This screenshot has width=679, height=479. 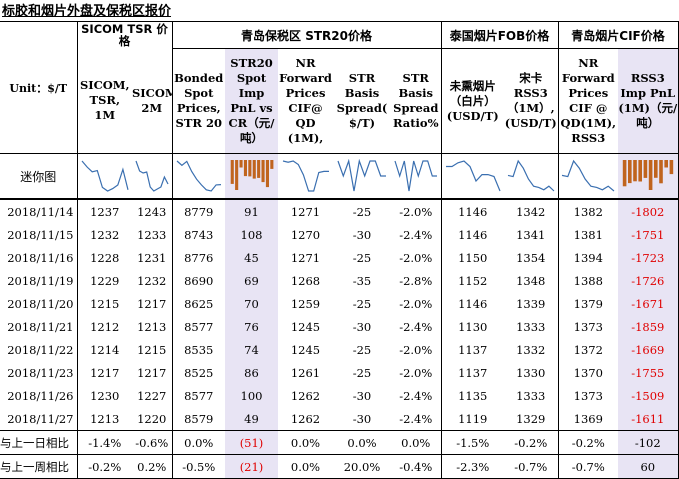 I want to click on cell-c10: 1381, so click(x=588, y=234).